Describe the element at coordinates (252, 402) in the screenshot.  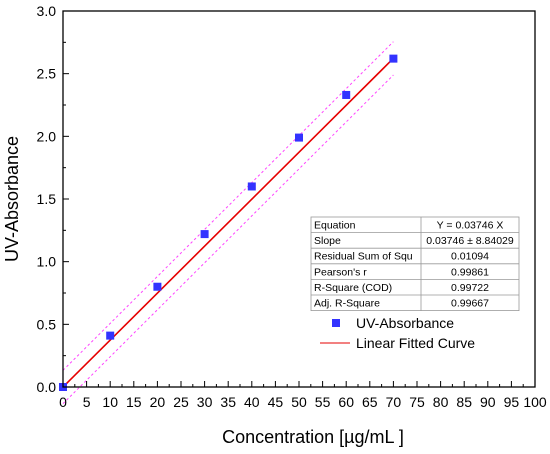
I see `x-tick-label: 40` at that location.